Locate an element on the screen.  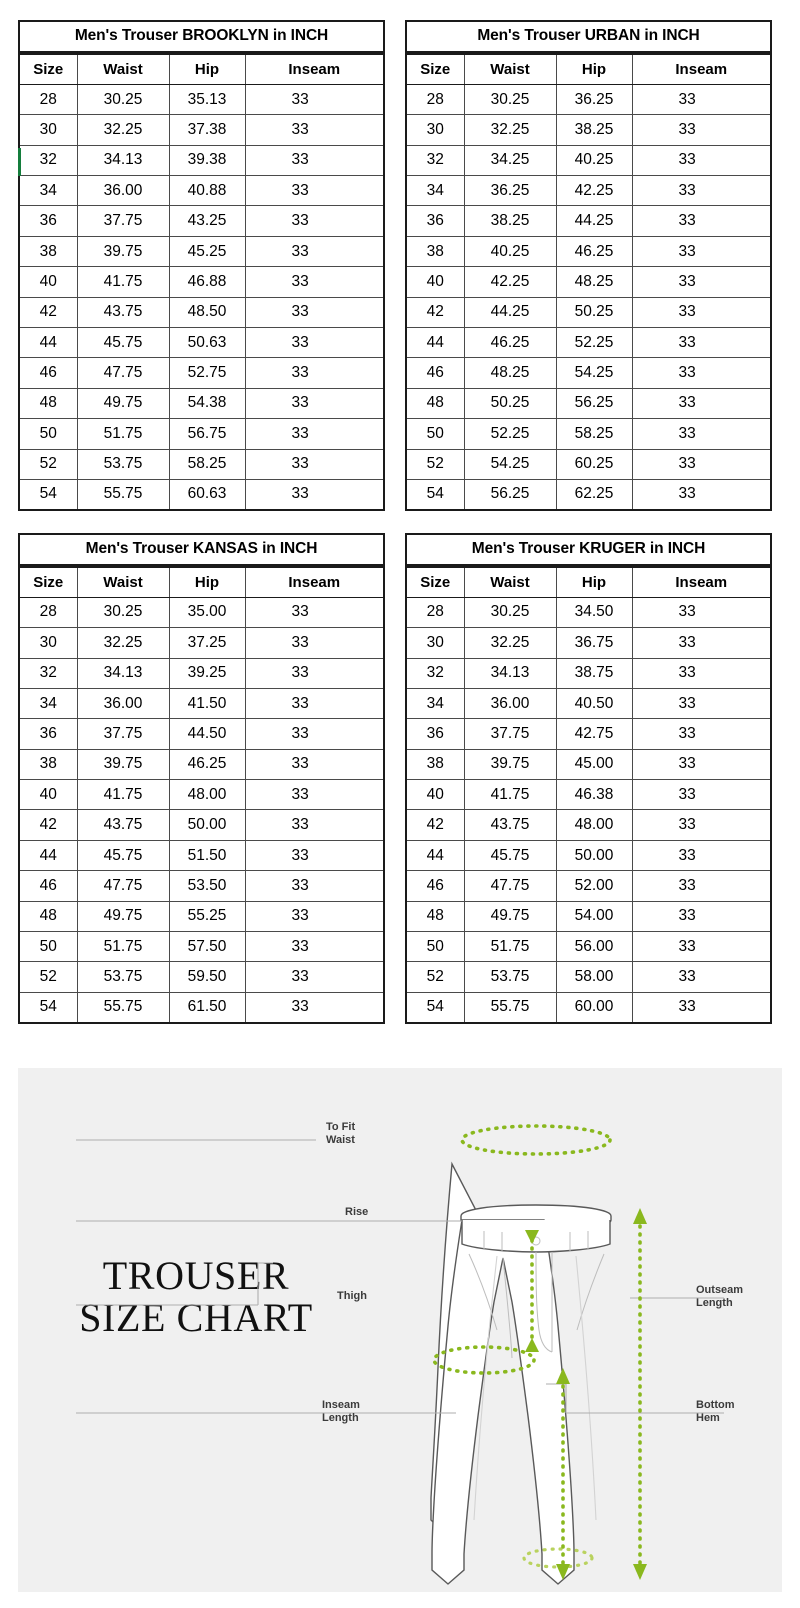
cell-waist: 36.25 is located at coordinates (510, 191).